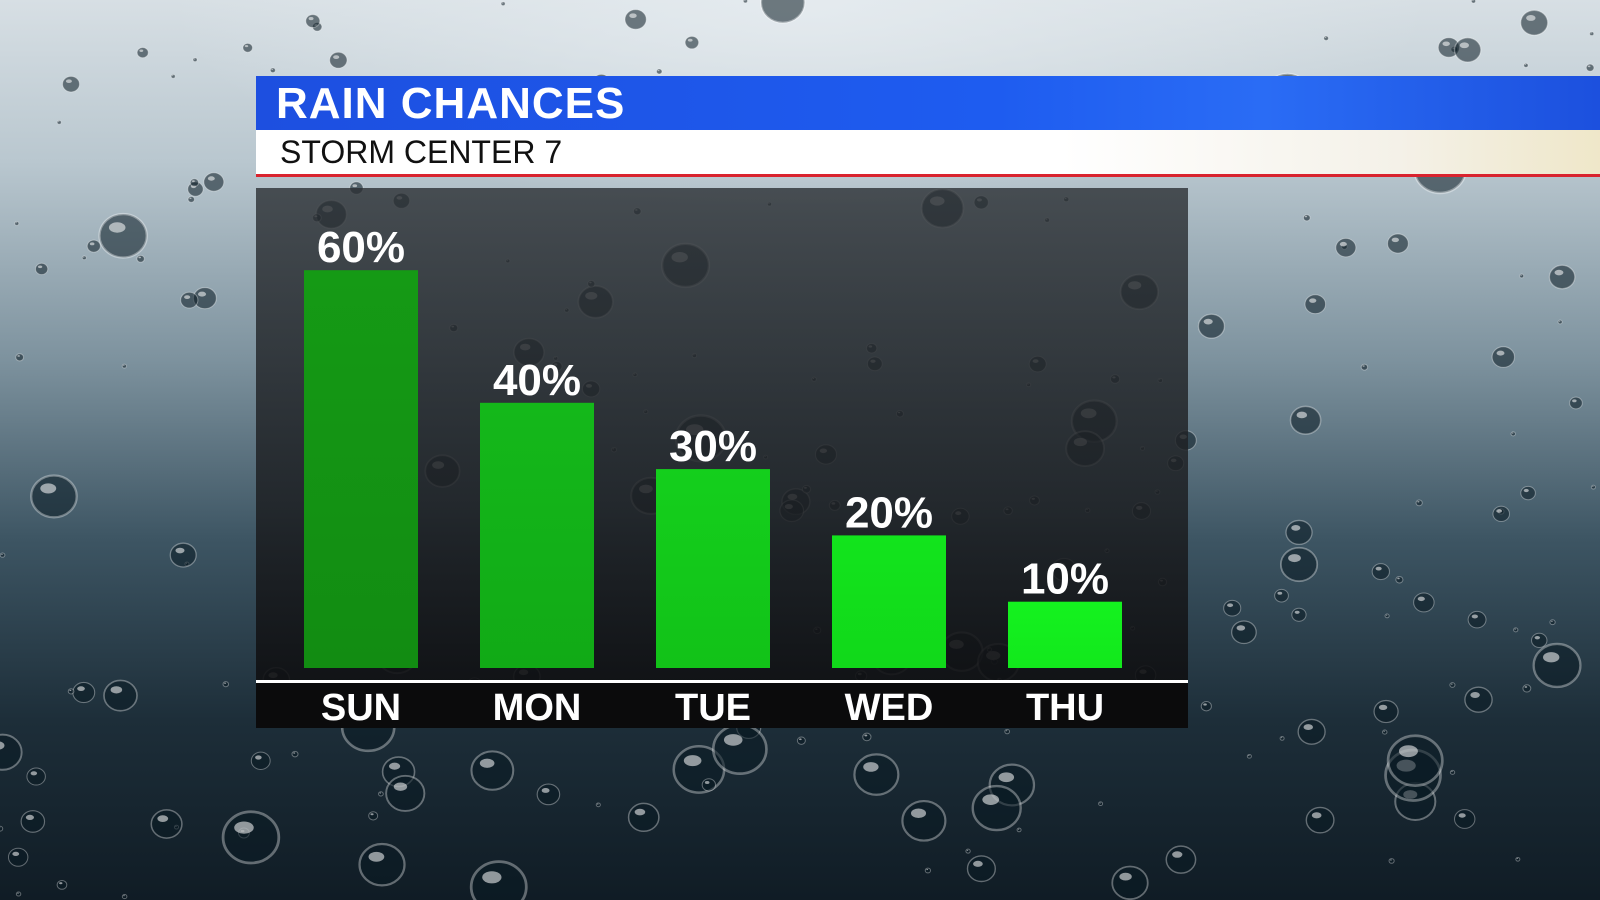 This screenshot has width=1600, height=900. Describe the element at coordinates (713, 707) in the screenshot. I see `category-label-tue: TUE` at that location.